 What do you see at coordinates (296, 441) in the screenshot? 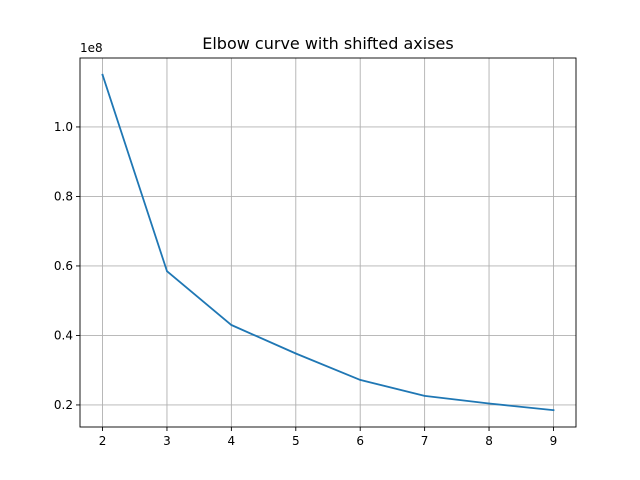
I see `x-tick-label: 5` at bounding box center [296, 441].